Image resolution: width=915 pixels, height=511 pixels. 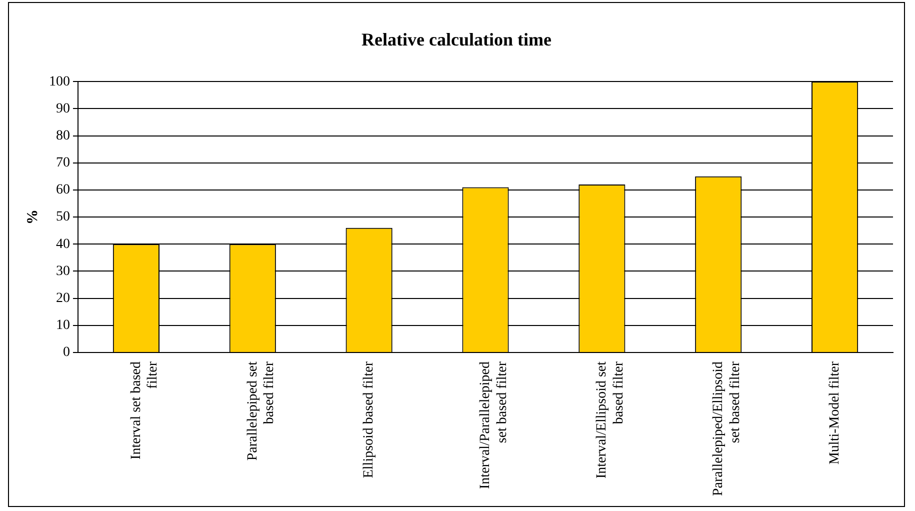 I want to click on x-tick-label: Multi-Model filter, so click(x=834, y=413).